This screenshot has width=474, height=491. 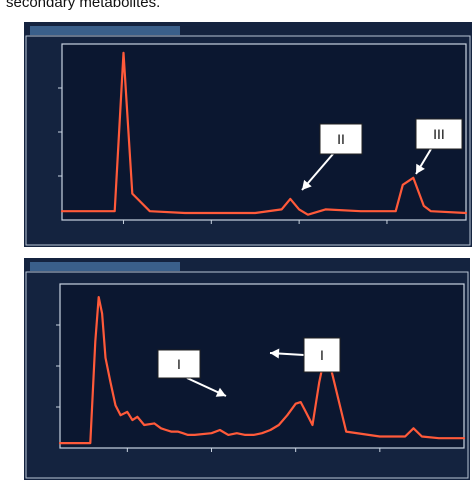 I want to click on bottom-peak-label-0: I, so click(x=179, y=364).